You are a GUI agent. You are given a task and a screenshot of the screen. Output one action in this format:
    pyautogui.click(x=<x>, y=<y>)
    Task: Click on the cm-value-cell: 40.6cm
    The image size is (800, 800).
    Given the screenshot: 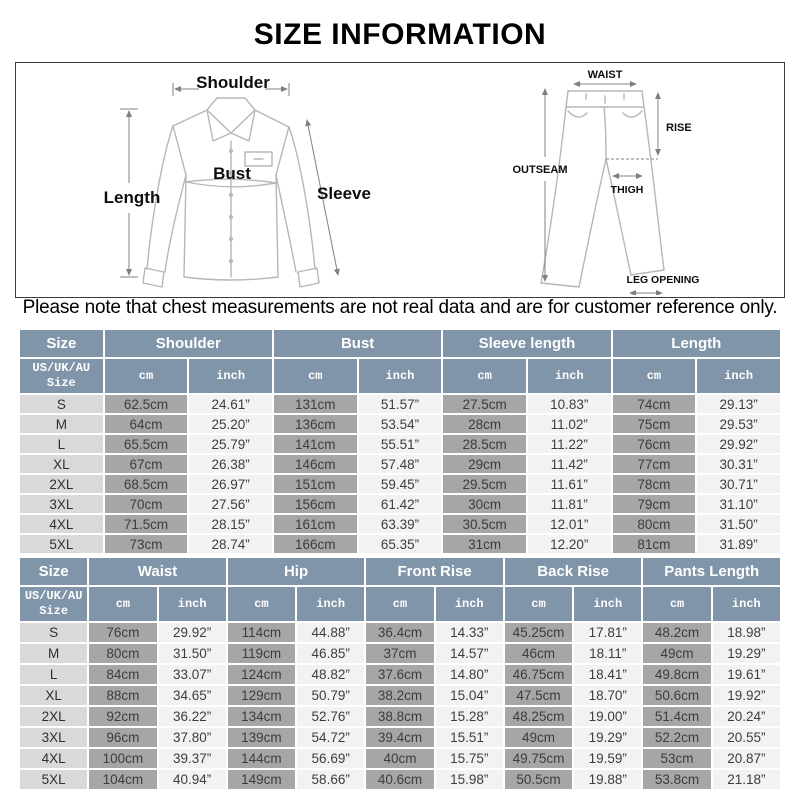 What is the action you would take?
    pyautogui.click(x=400, y=779)
    